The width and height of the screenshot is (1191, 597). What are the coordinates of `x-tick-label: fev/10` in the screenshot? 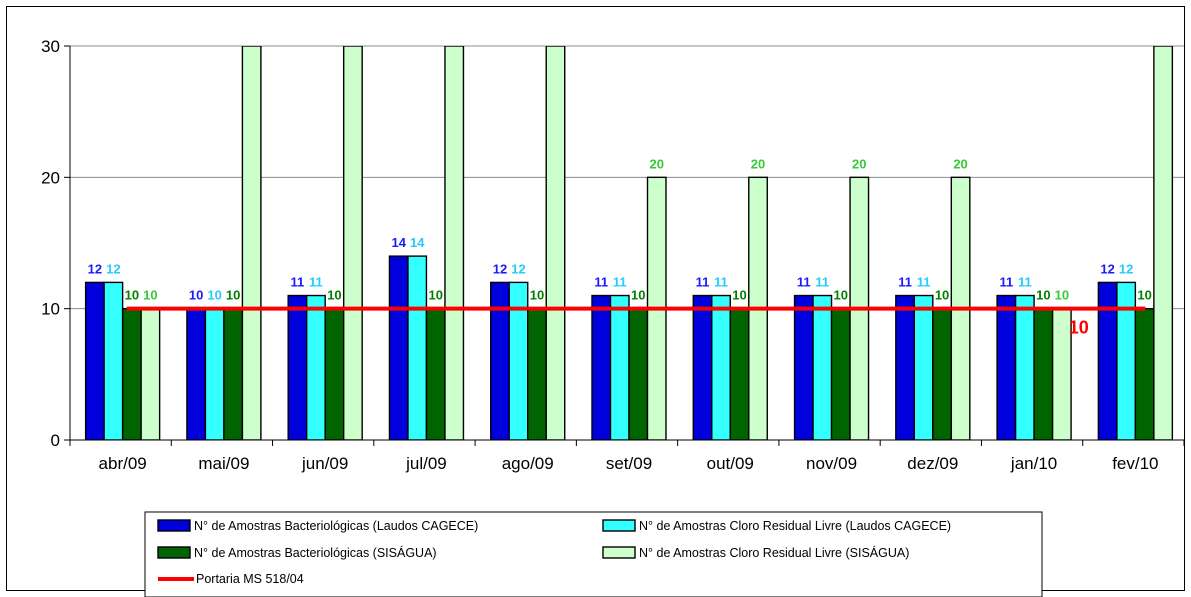 It's located at (1135, 463).